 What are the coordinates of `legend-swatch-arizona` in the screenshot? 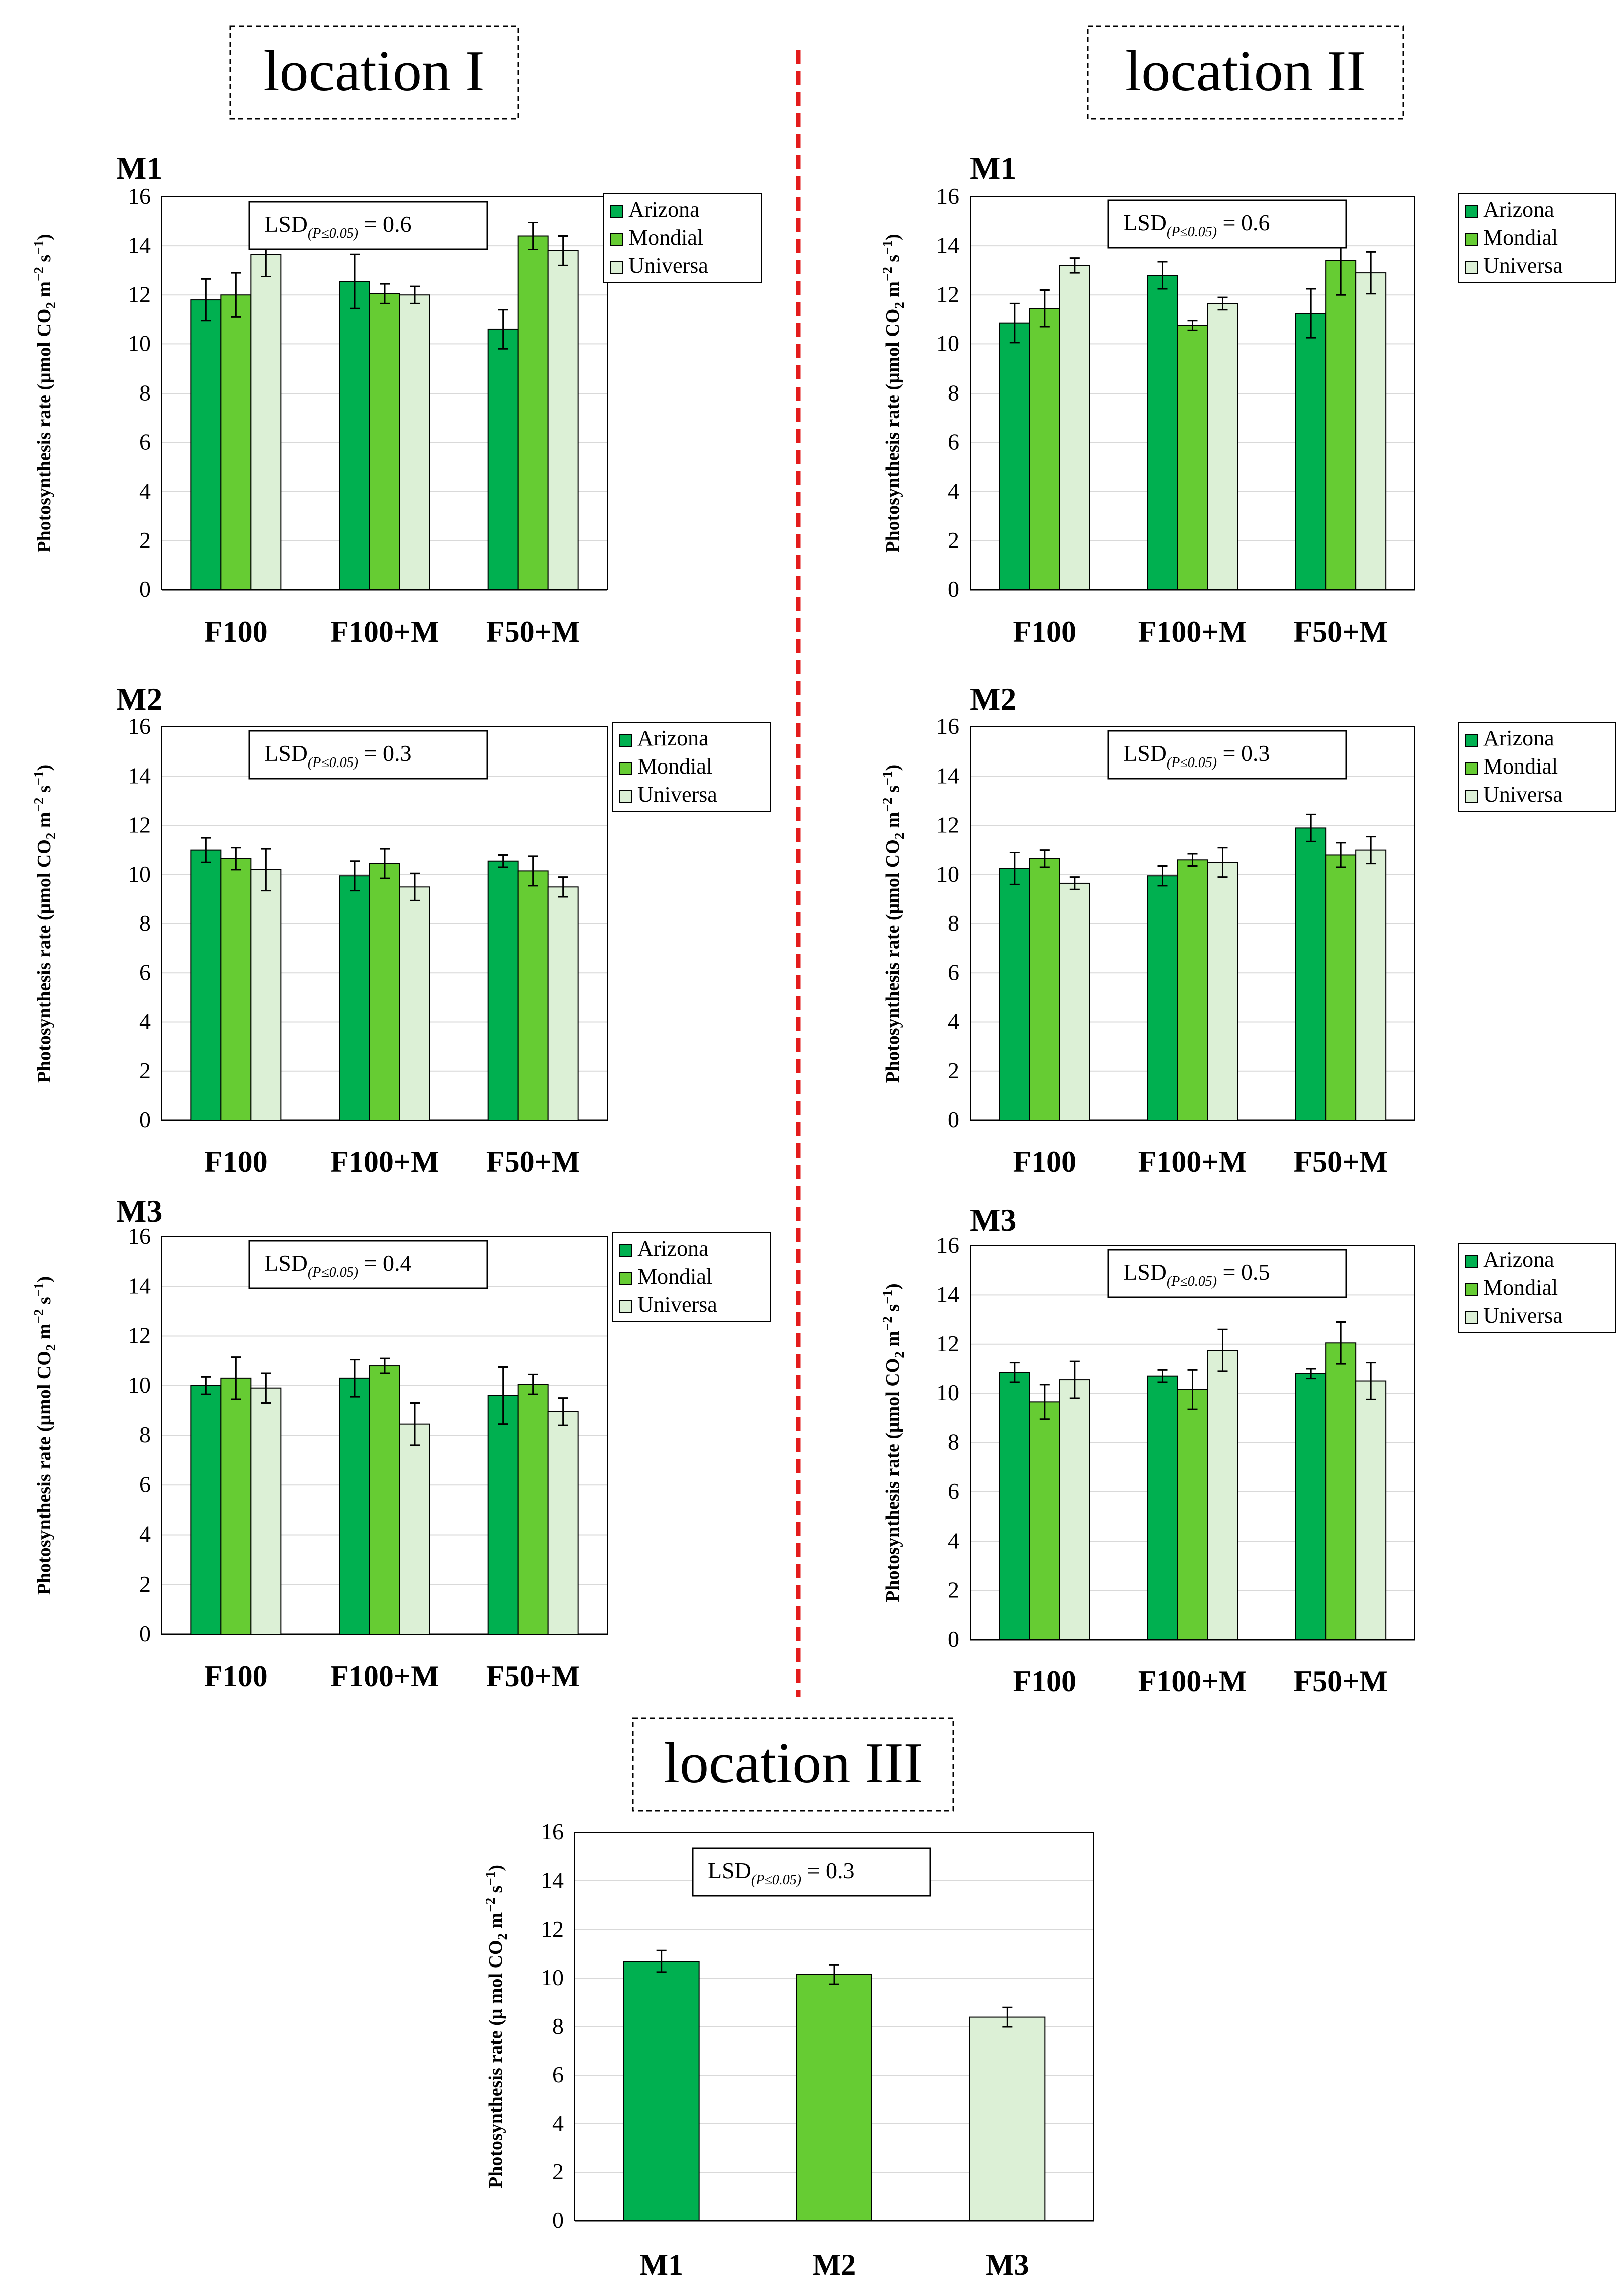 It's located at (1471, 740).